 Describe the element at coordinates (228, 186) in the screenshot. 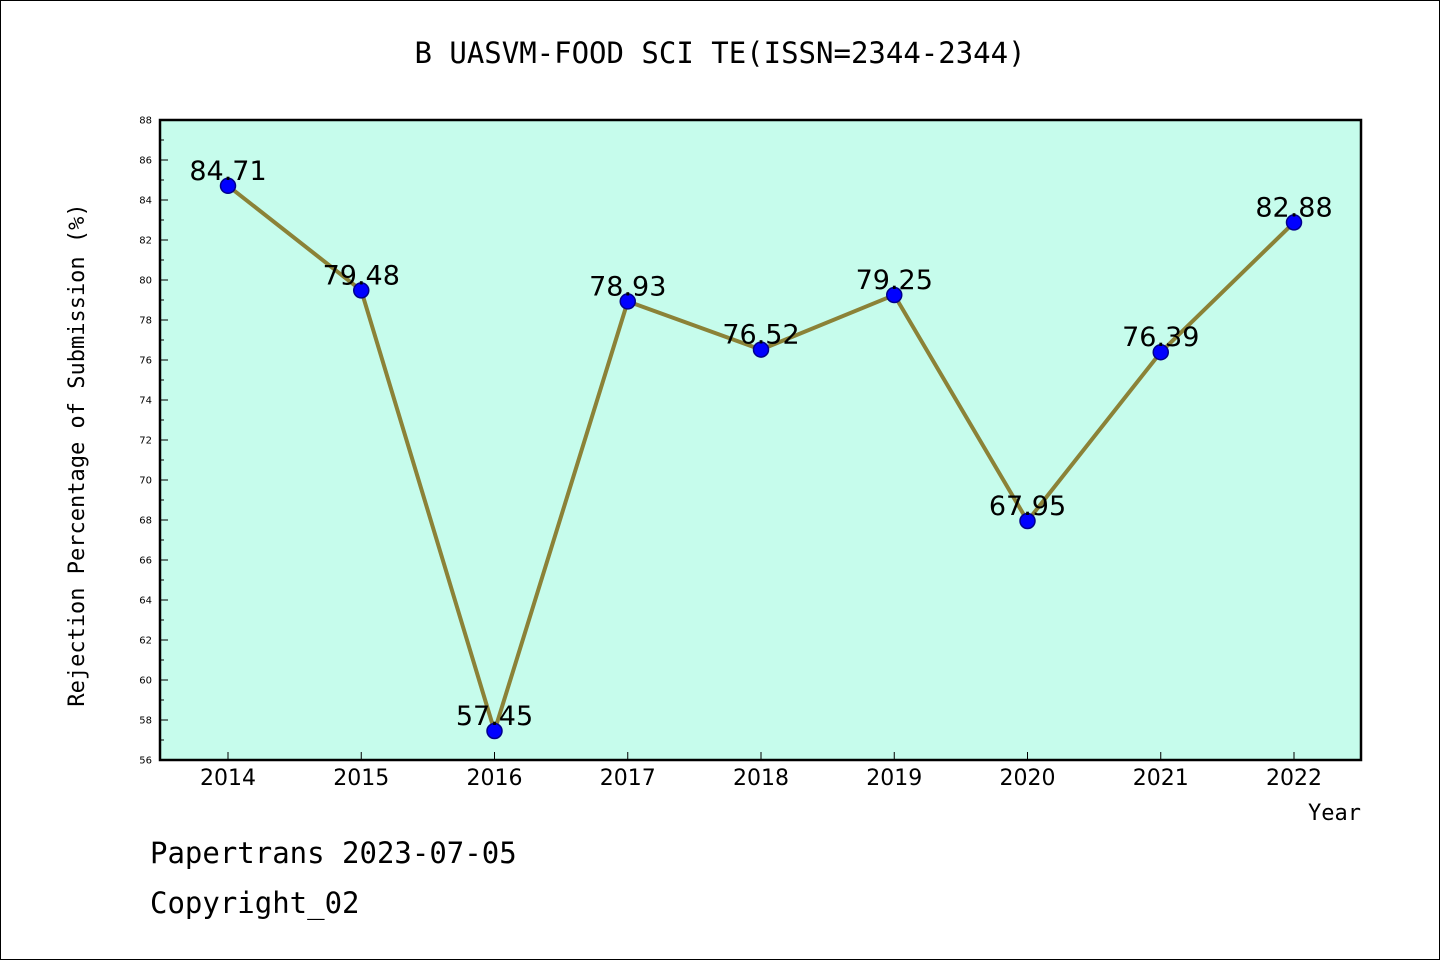

I see `data-point-2014` at that location.